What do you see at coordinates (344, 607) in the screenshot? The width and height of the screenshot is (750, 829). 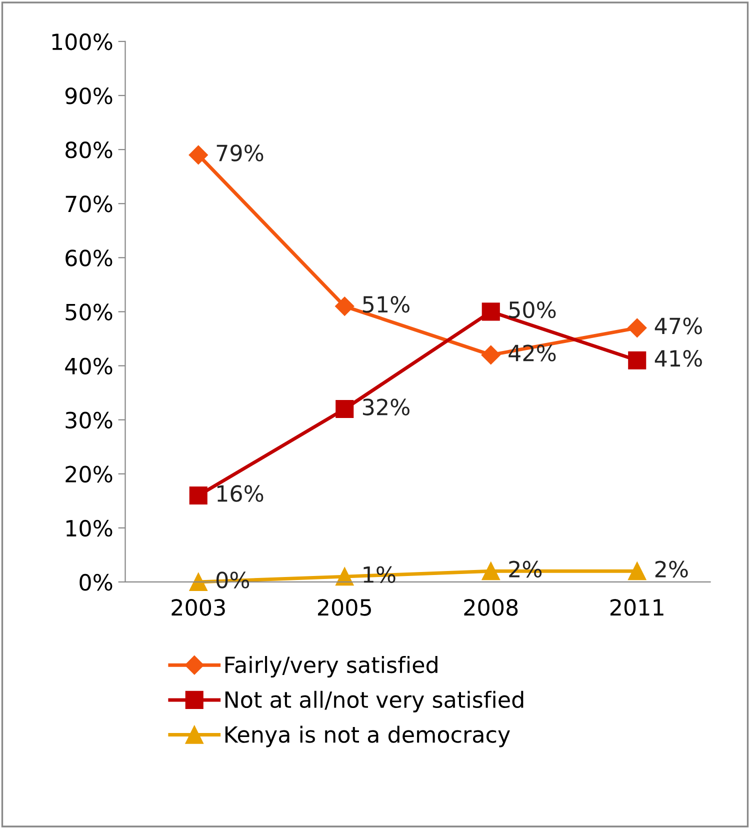 I see `x-tick-label: 2005` at bounding box center [344, 607].